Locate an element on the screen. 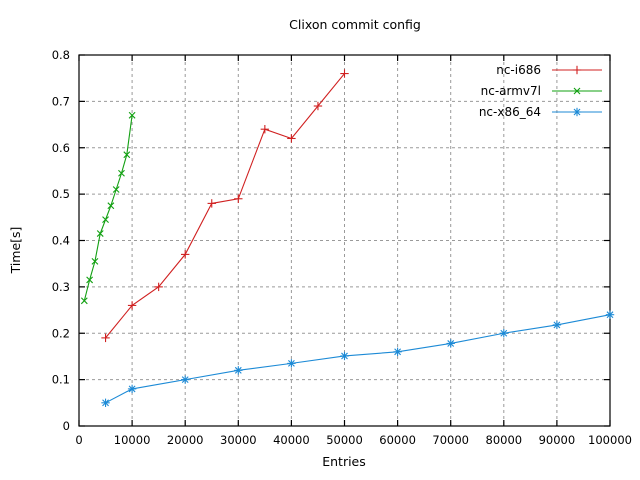  chart-title: Clixon commit config is located at coordinates (355, 24).